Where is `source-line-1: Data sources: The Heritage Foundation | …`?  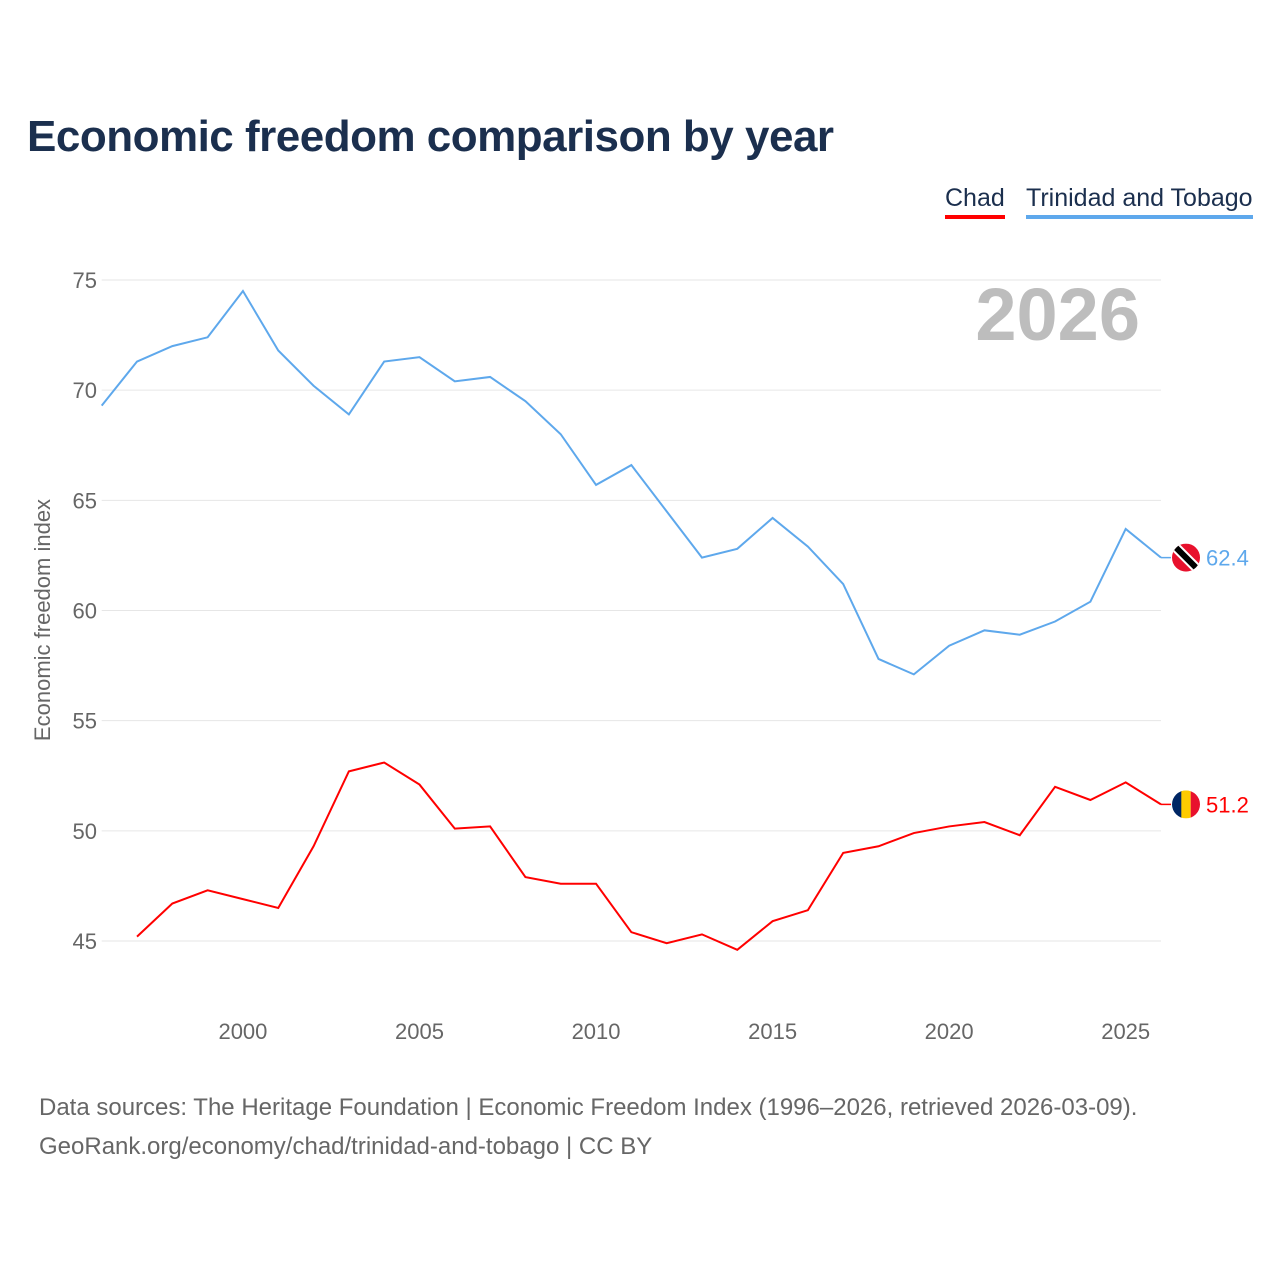
source-line-1: Data sources: The Heritage Foundation | … is located at coordinates (588, 1107).